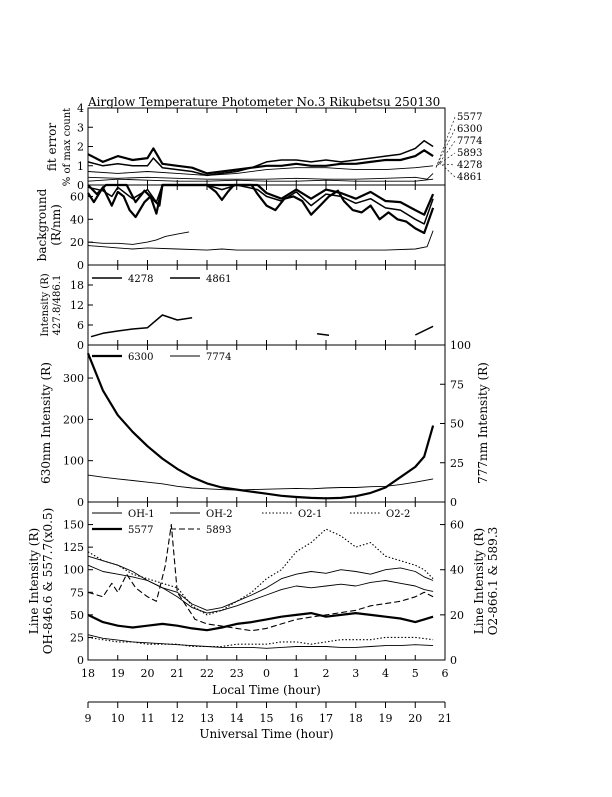 Image resolution: width=612 pixels, height=797 pixels. I want to click on series-end-label: 5577, so click(469, 117).